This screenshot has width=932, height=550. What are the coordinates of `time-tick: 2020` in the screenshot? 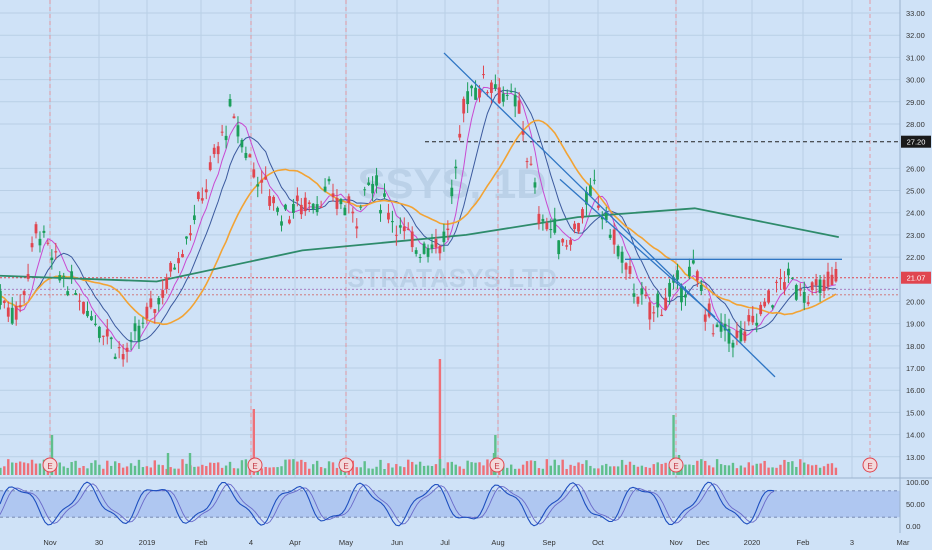 It's located at (752, 542).